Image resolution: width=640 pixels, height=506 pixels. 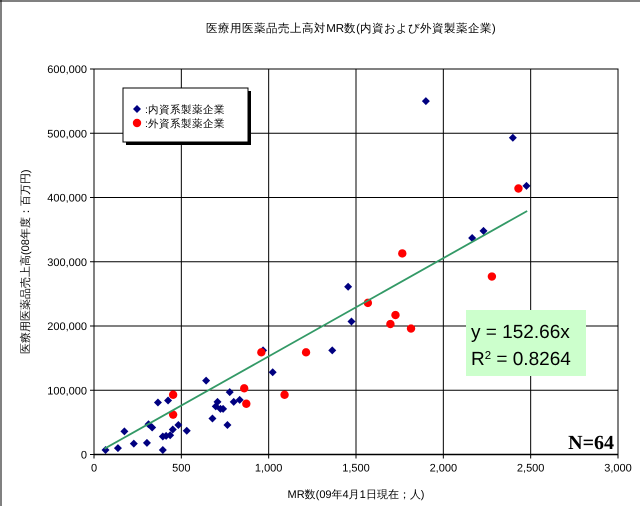 I want to click on y-tick-label: 0, so click(x=83, y=456).